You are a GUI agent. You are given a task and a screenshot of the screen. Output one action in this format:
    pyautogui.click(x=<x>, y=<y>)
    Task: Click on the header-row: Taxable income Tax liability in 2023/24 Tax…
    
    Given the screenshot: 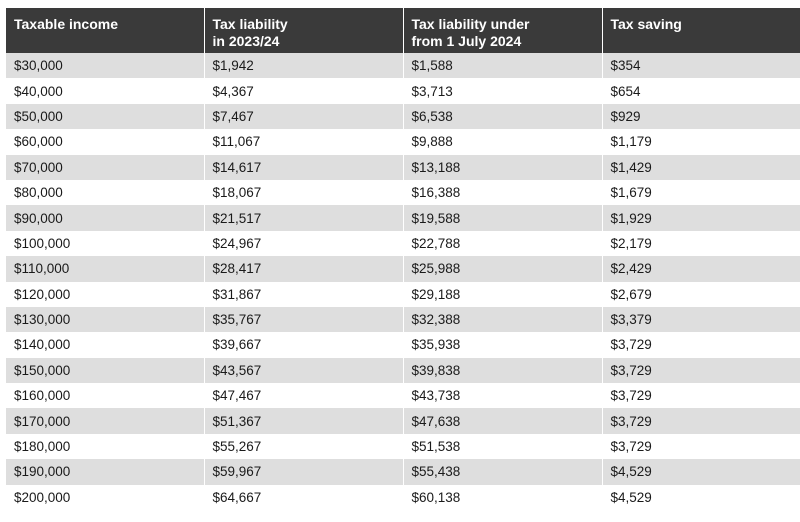 What is the action you would take?
    pyautogui.click(x=403, y=30)
    